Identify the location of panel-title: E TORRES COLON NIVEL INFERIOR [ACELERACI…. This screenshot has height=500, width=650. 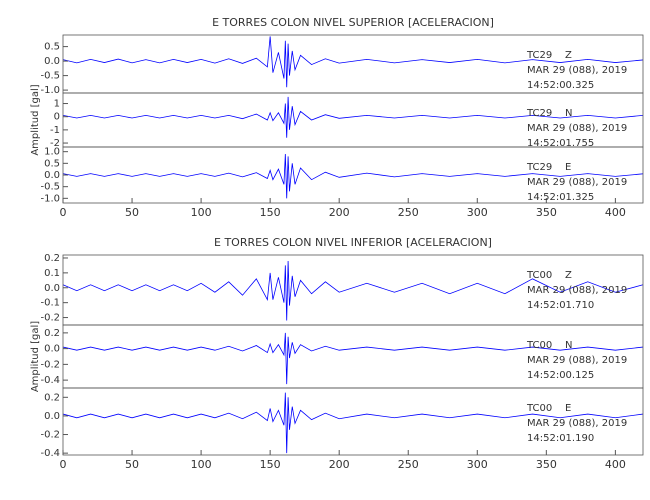
(353, 242).